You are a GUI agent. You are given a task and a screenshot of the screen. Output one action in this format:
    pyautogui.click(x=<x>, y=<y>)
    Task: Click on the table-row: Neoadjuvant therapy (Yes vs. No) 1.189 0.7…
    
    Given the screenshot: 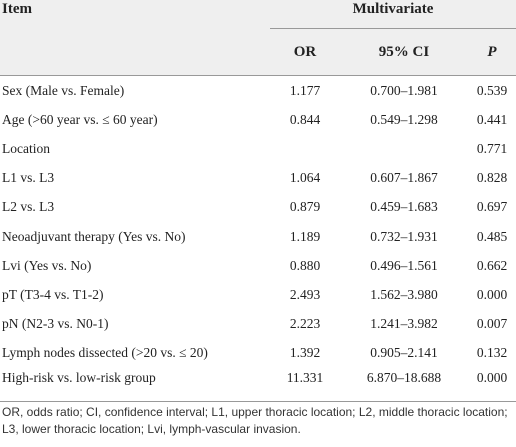 What is the action you would take?
    pyautogui.click(x=258, y=236)
    